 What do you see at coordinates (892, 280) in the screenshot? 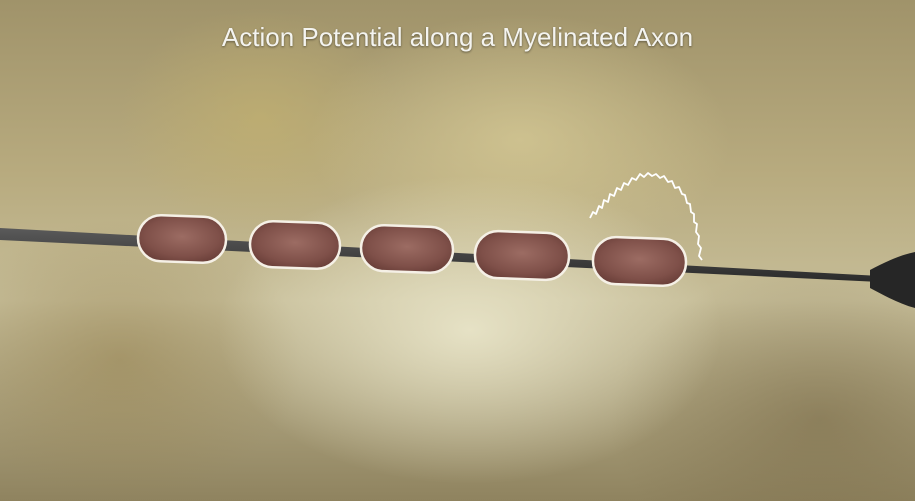
I see `axon-terminal` at bounding box center [892, 280].